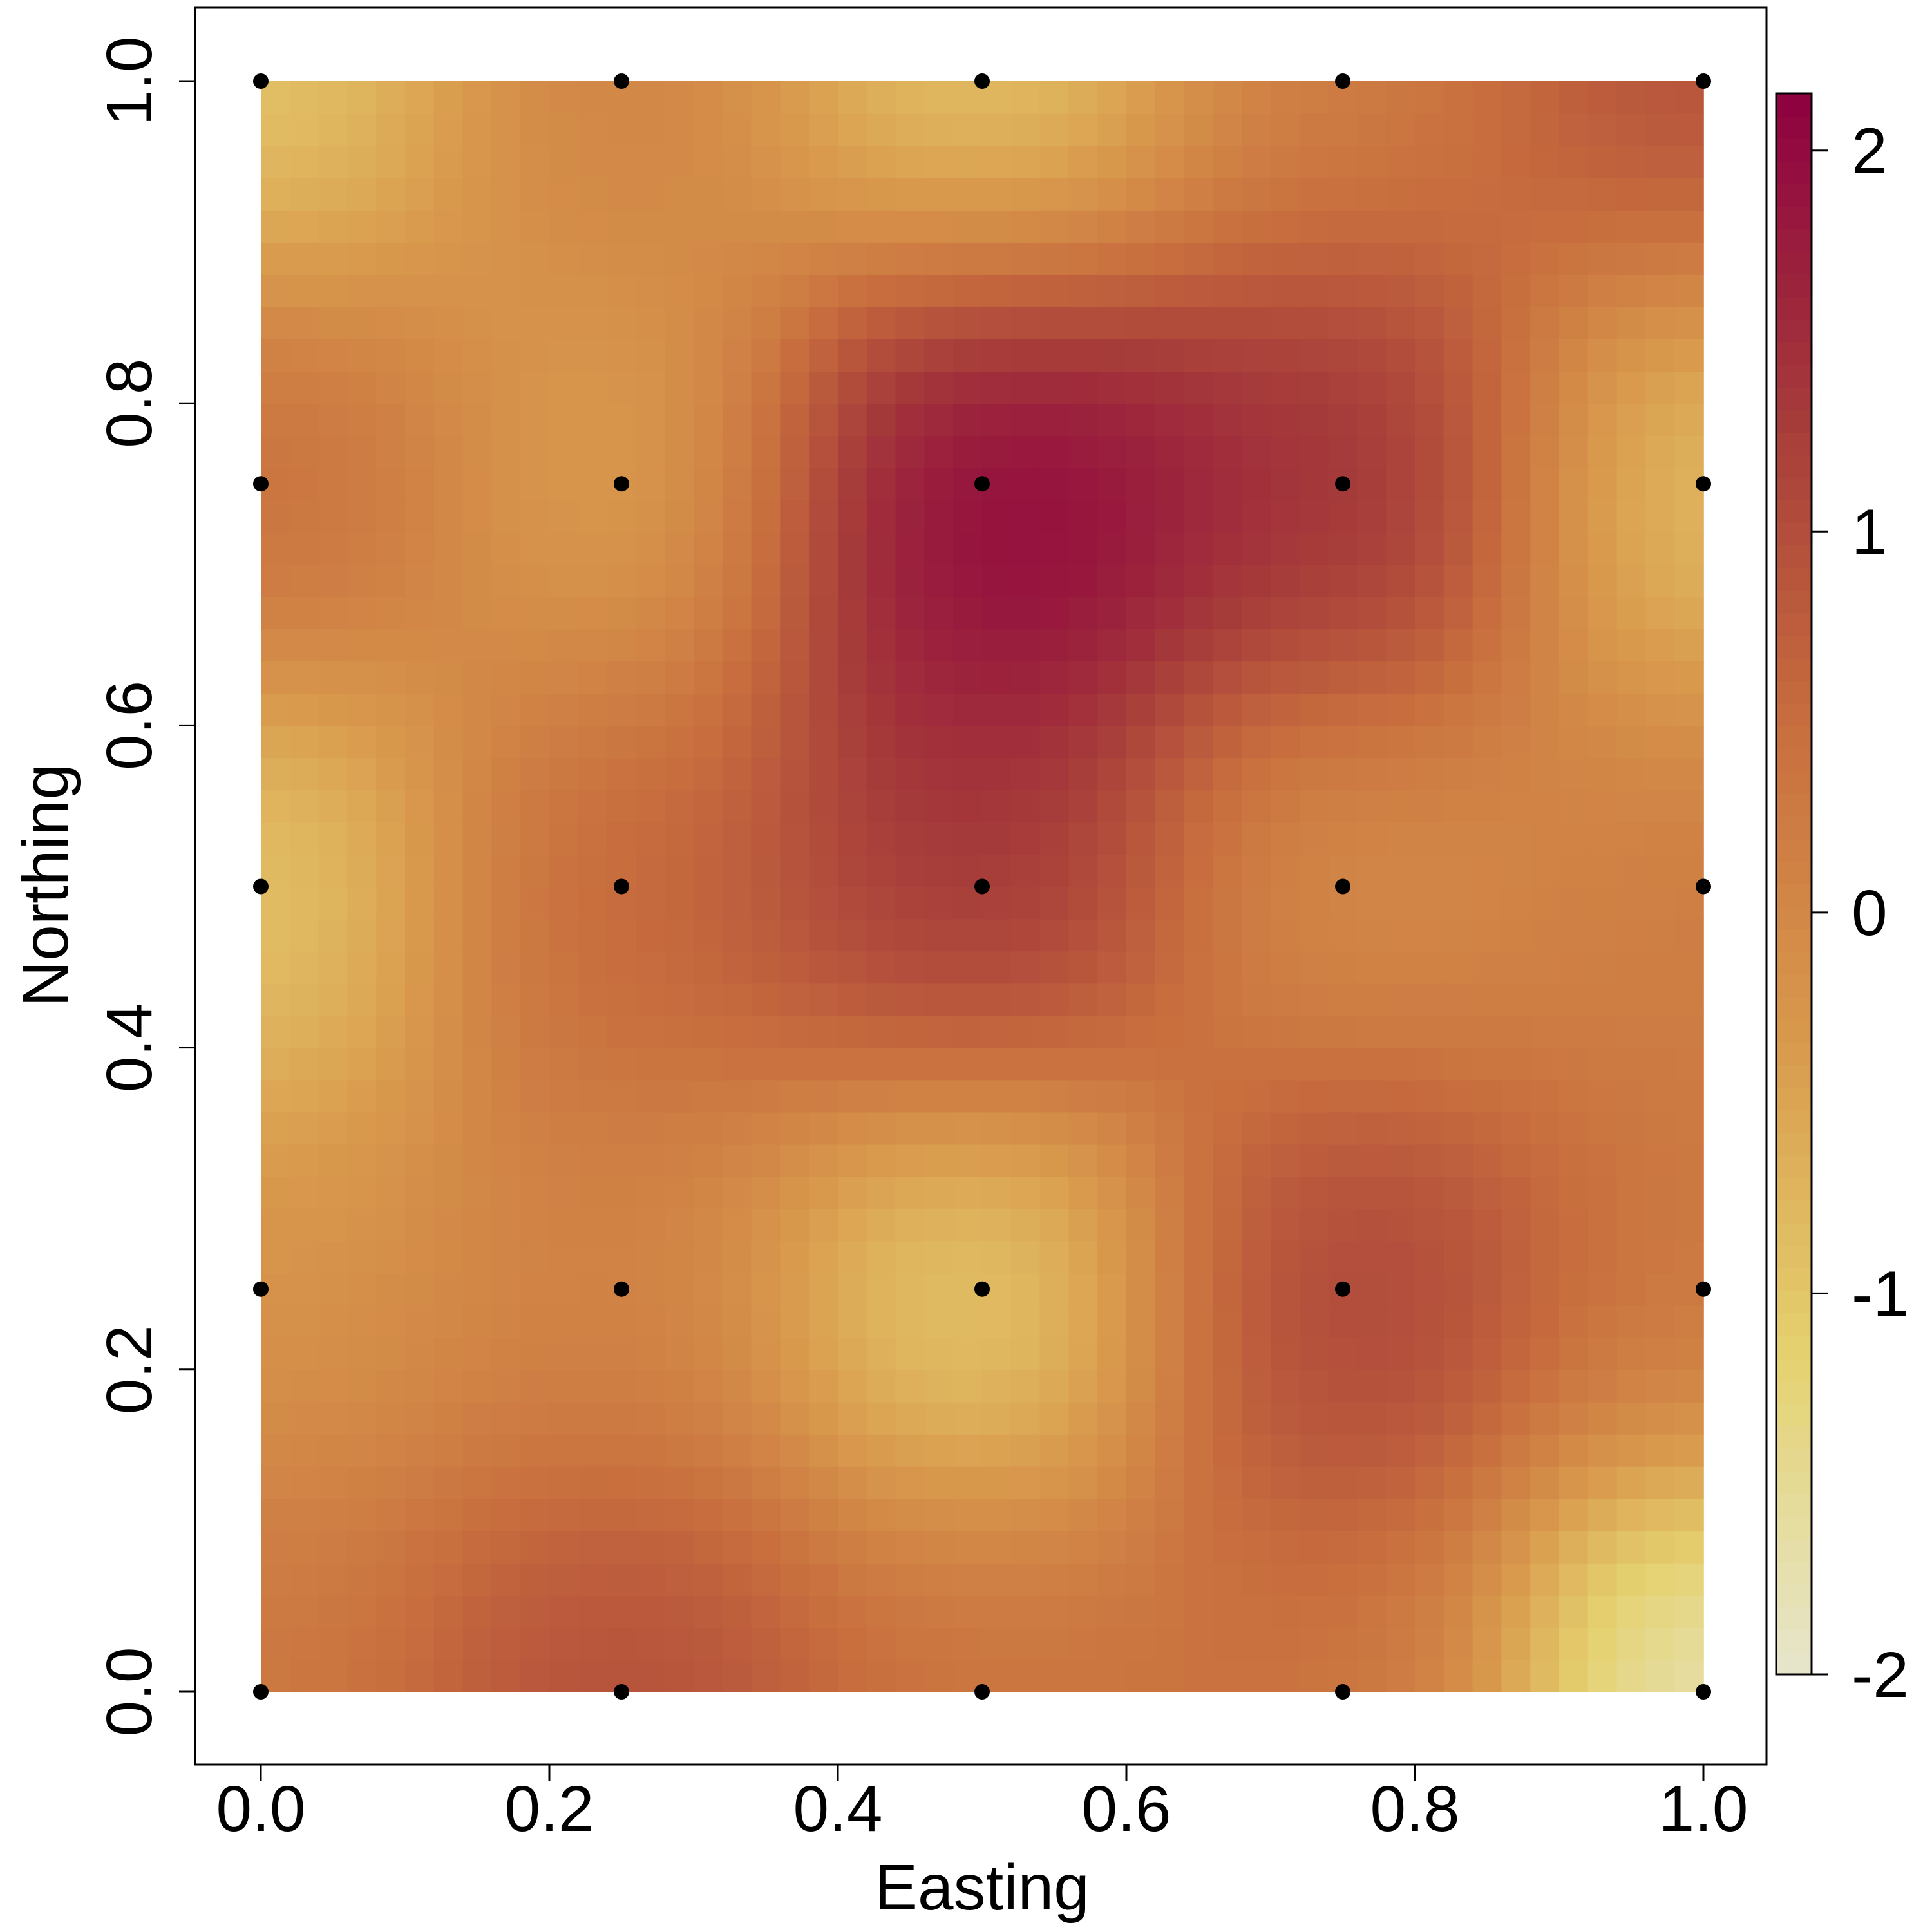  I want to click on colorbar-swatch, so click(1794, 738).